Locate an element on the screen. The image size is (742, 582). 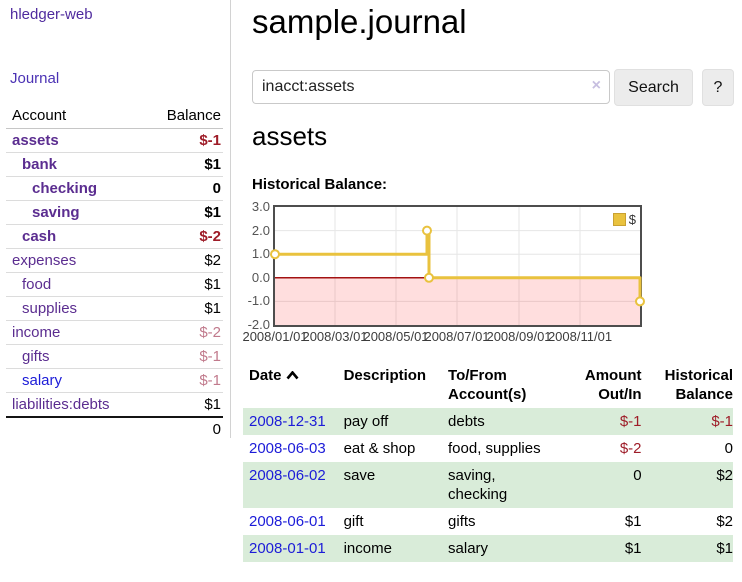
legend-label: $ is located at coordinates (632, 219).